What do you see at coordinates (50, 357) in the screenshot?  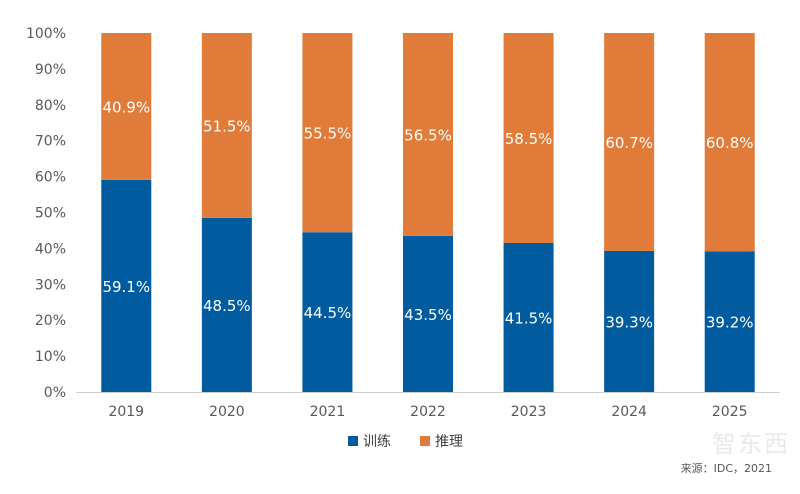 I see `y-tick-label: 10%` at bounding box center [50, 357].